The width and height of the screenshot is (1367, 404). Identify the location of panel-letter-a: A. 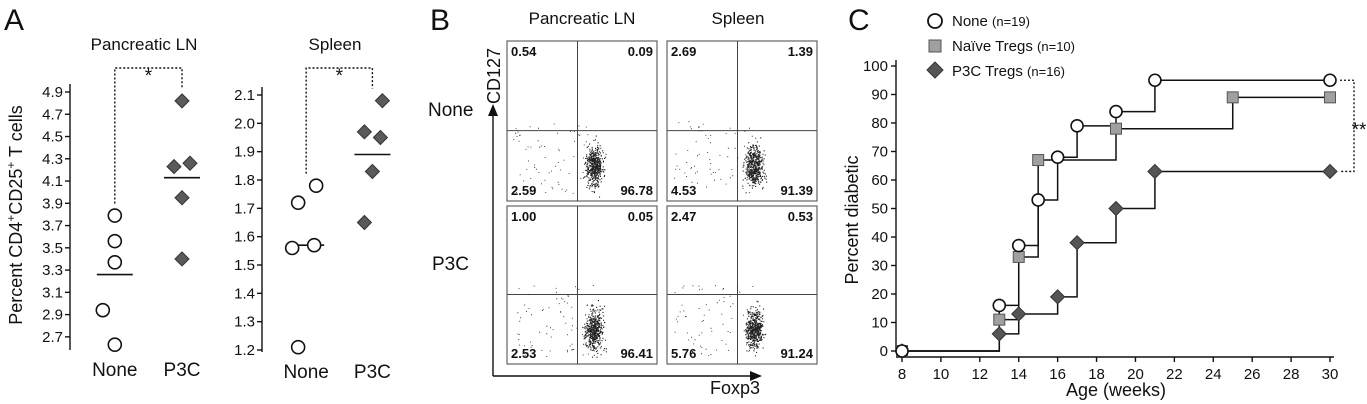
(14, 20).